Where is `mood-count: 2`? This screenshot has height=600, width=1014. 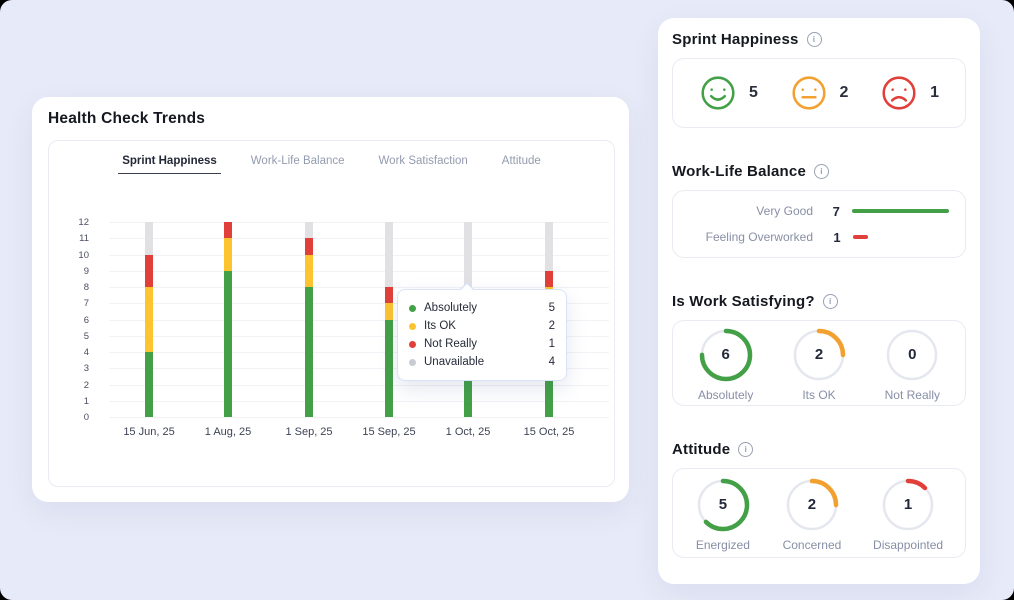 mood-count: 2 is located at coordinates (844, 92).